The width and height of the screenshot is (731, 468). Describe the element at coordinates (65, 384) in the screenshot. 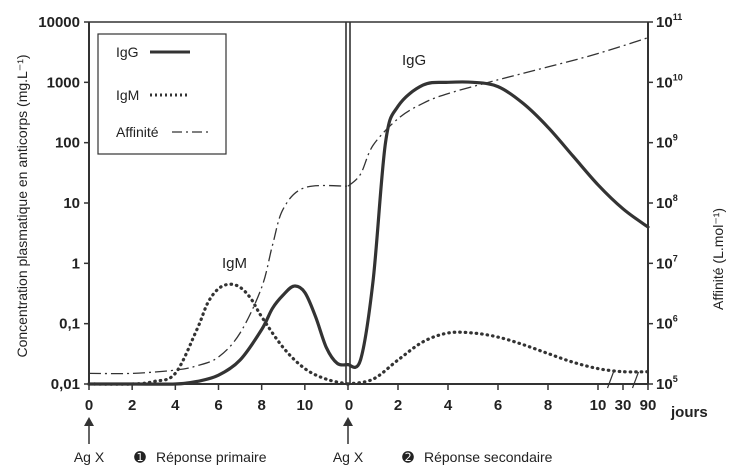

I see `y-left-tick-label: 0,01` at that location.